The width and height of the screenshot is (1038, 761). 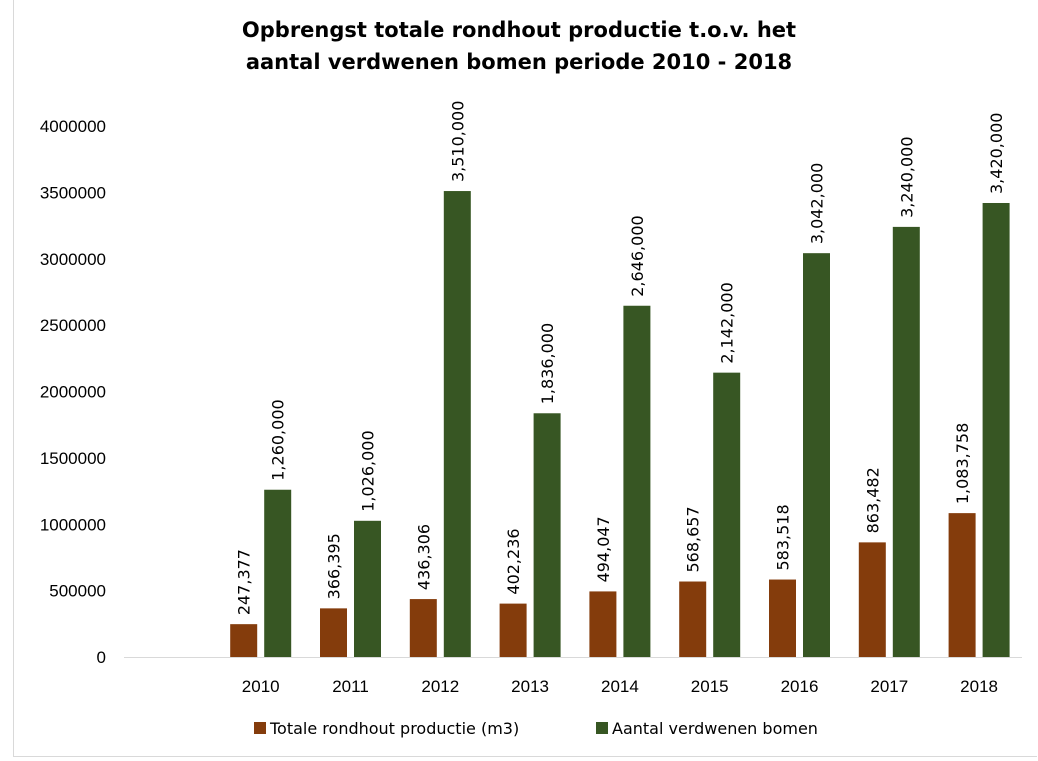 I want to click on legend-label-bomen: Aantal verdwenen bomen, so click(x=715, y=728).